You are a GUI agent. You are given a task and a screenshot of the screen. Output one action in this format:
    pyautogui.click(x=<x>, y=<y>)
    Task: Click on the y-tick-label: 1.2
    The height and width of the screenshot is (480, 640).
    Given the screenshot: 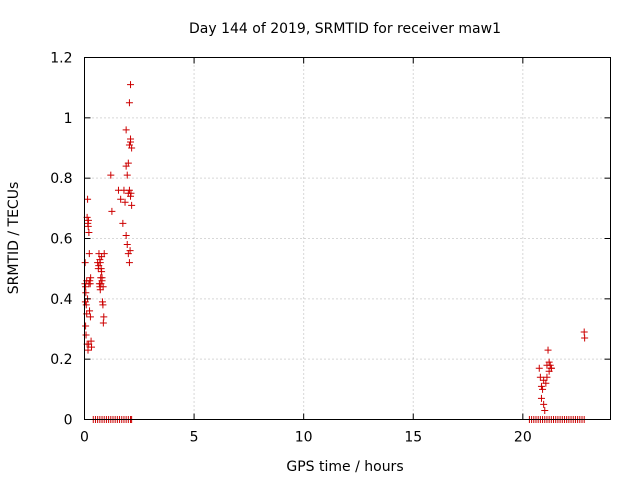 What is the action you would take?
    pyautogui.click(x=61, y=59)
    